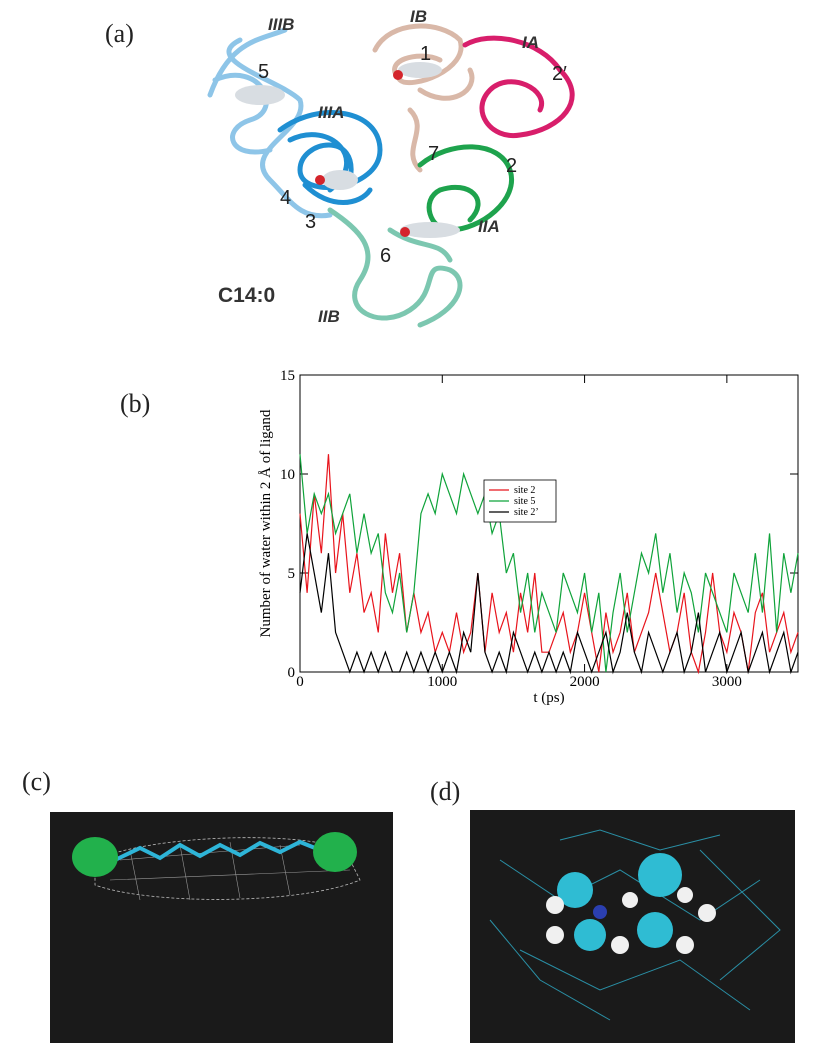 The width and height of the screenshot is (828, 1050). I want to click on legend-label: site 2’, so click(526, 512).